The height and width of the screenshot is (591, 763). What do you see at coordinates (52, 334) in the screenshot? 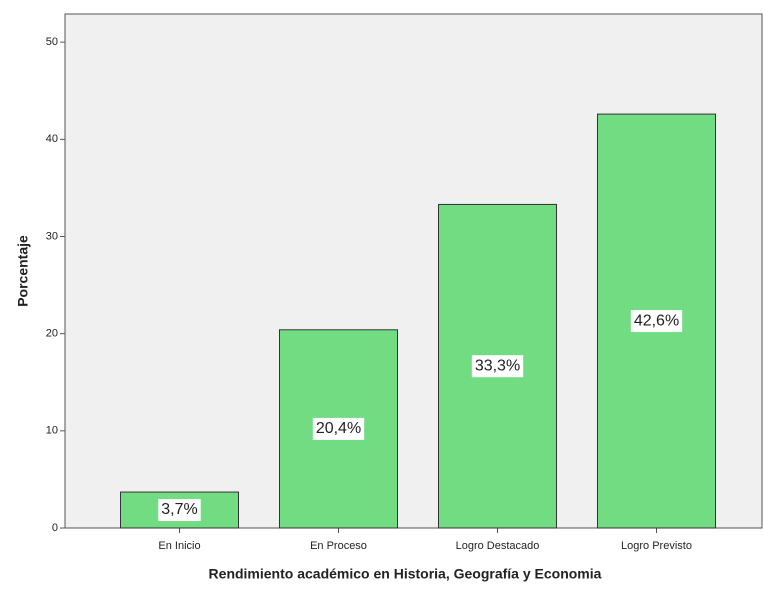
I see `y-tick-label: 20` at bounding box center [52, 334].